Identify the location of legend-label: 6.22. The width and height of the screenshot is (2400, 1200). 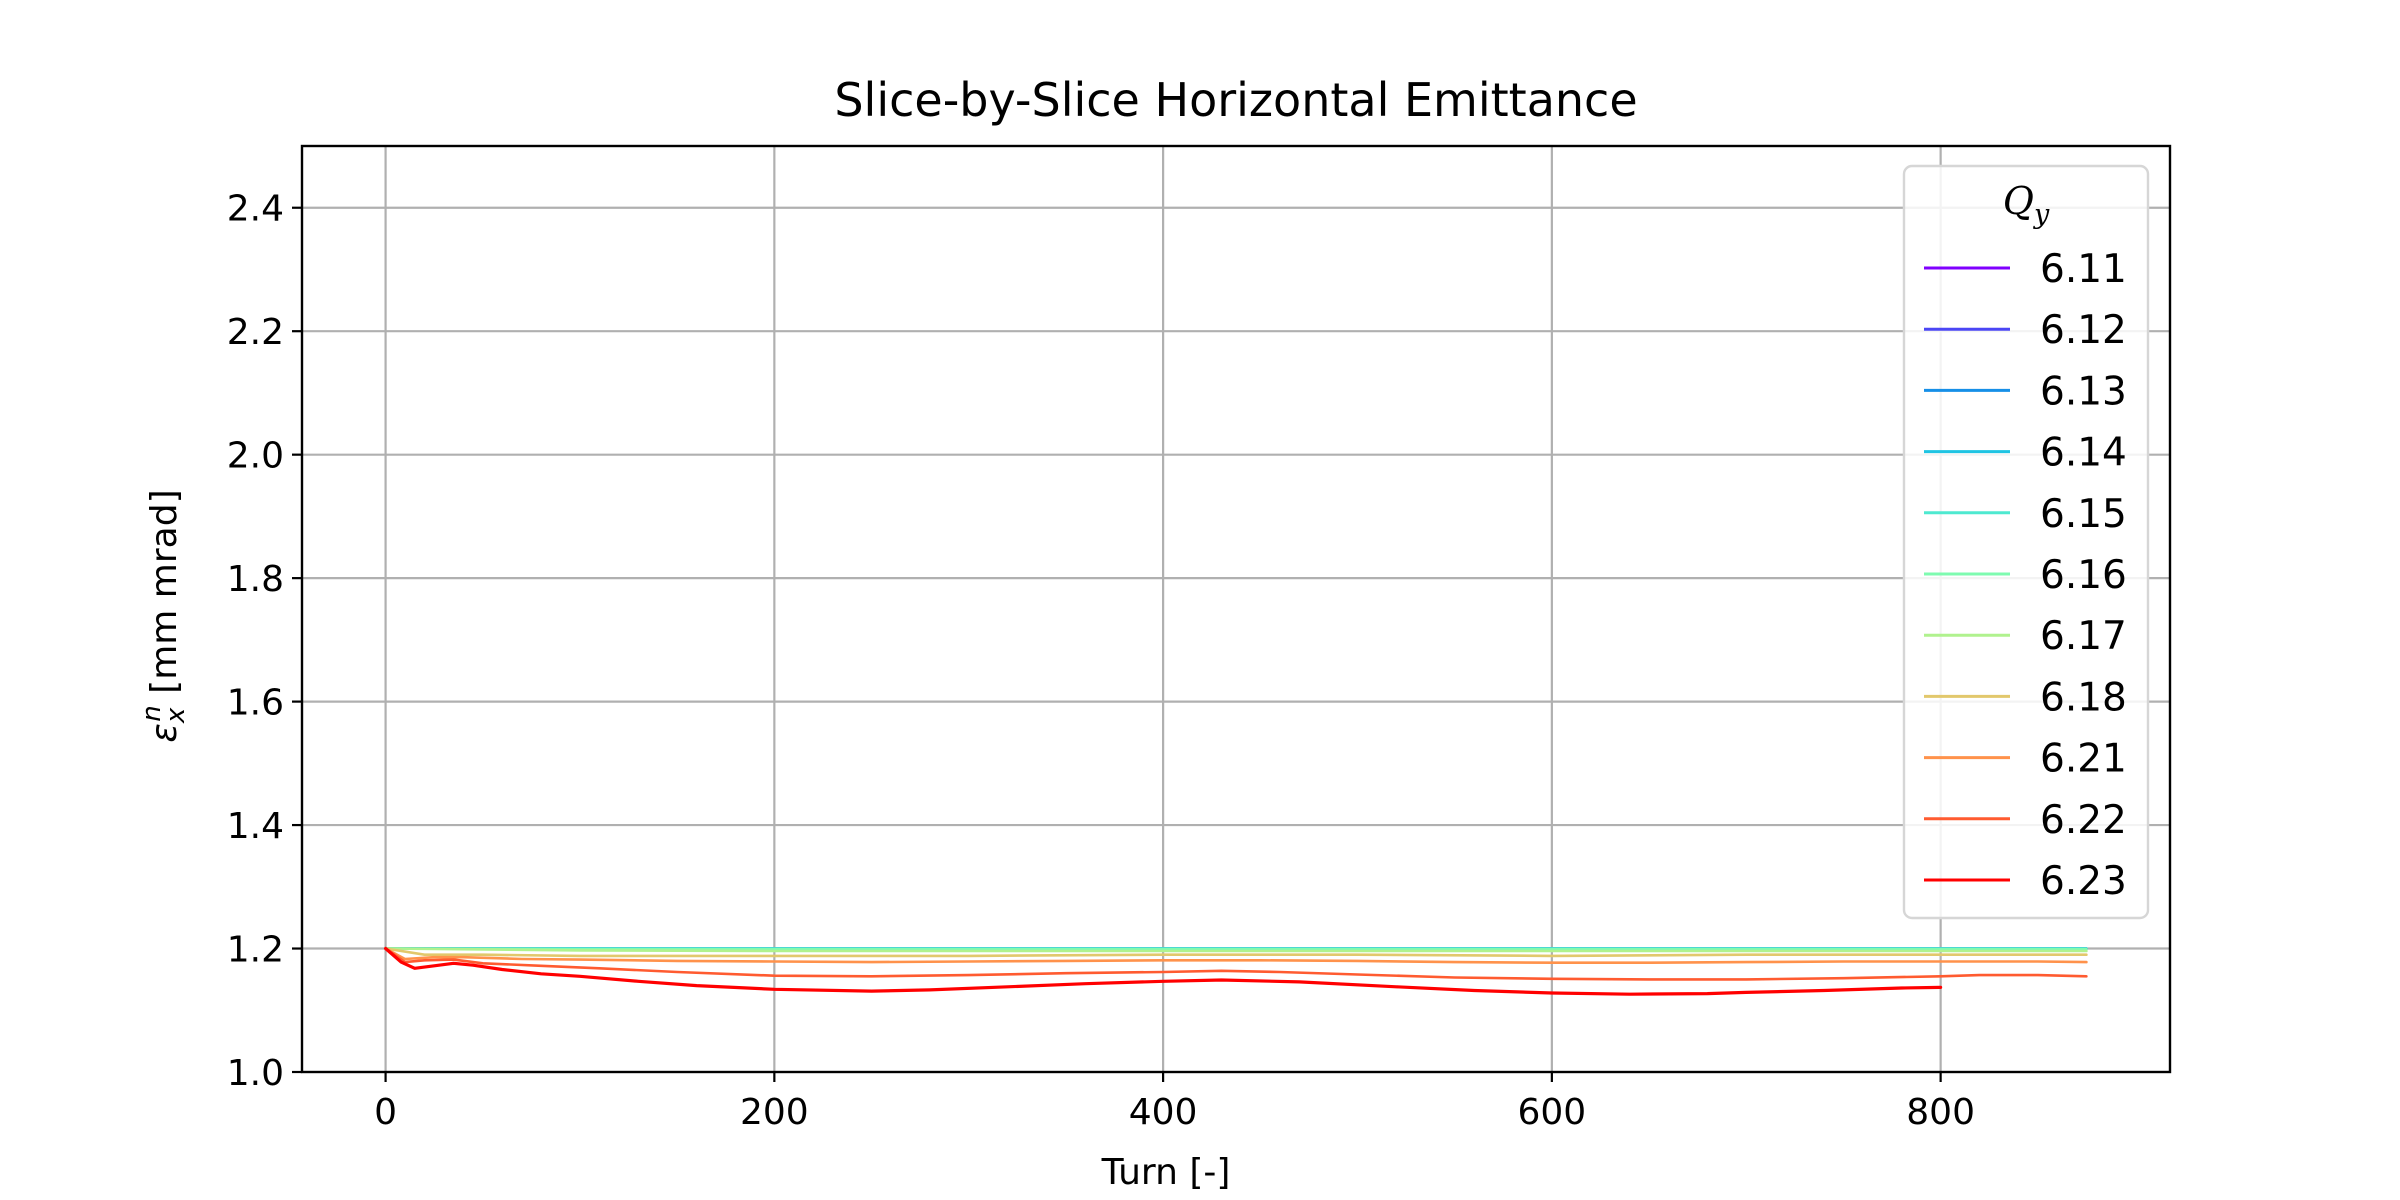
(2083, 820).